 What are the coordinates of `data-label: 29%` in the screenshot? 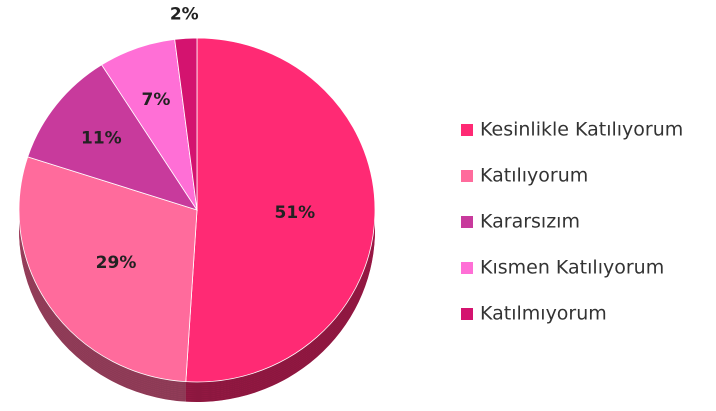 It's located at (116, 263).